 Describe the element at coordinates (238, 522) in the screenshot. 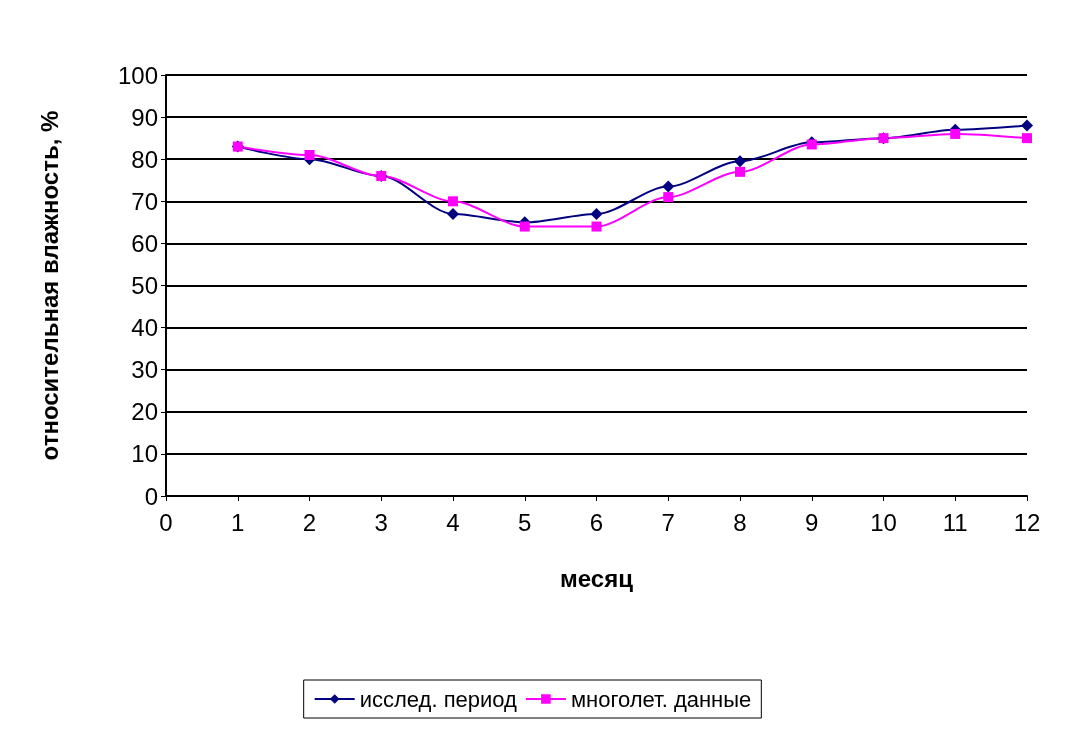

I see `x-tick-label: 1` at that location.